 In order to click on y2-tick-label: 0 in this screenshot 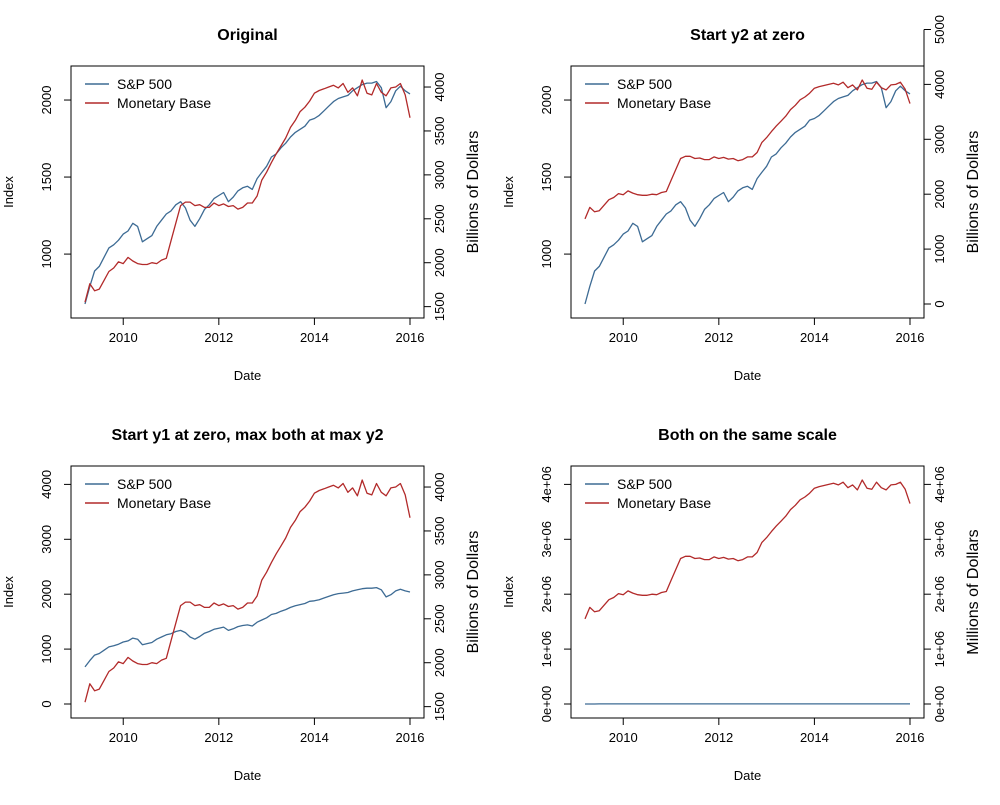, I will do `click(939, 303)`.